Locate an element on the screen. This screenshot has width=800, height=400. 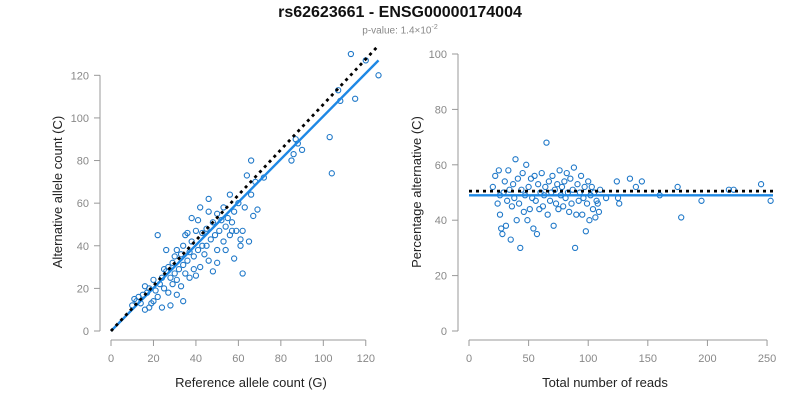
p-value-exponent: -2 is located at coordinates (434, 27).